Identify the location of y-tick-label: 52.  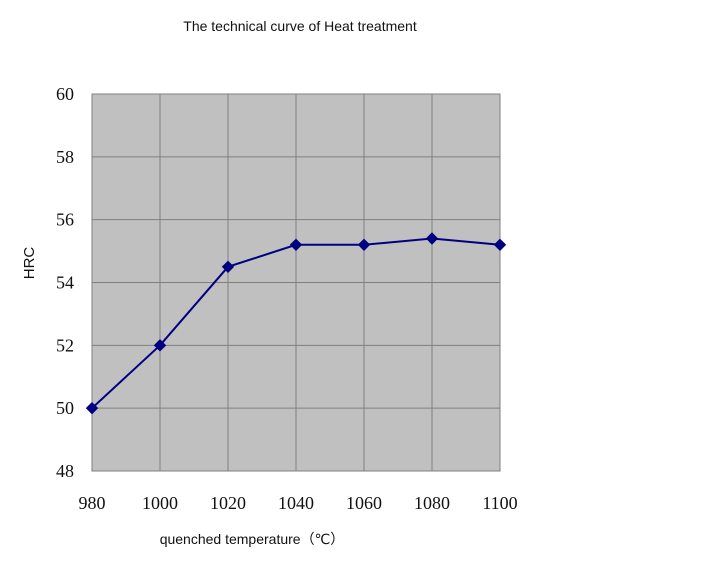
(65, 345).